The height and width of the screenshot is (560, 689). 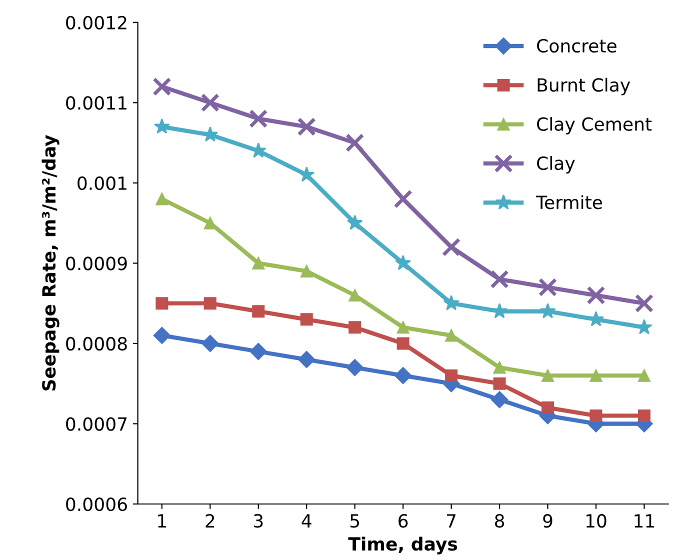 I want to click on y-tick-label: 0.0012, so click(x=96, y=23).